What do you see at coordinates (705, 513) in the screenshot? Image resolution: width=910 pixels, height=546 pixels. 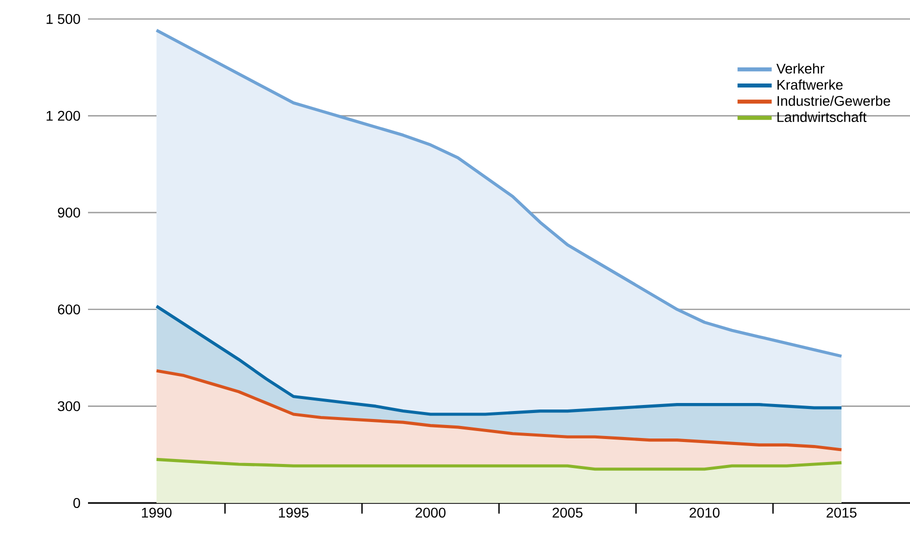 I see `x-tick-label: 2010` at bounding box center [705, 513].